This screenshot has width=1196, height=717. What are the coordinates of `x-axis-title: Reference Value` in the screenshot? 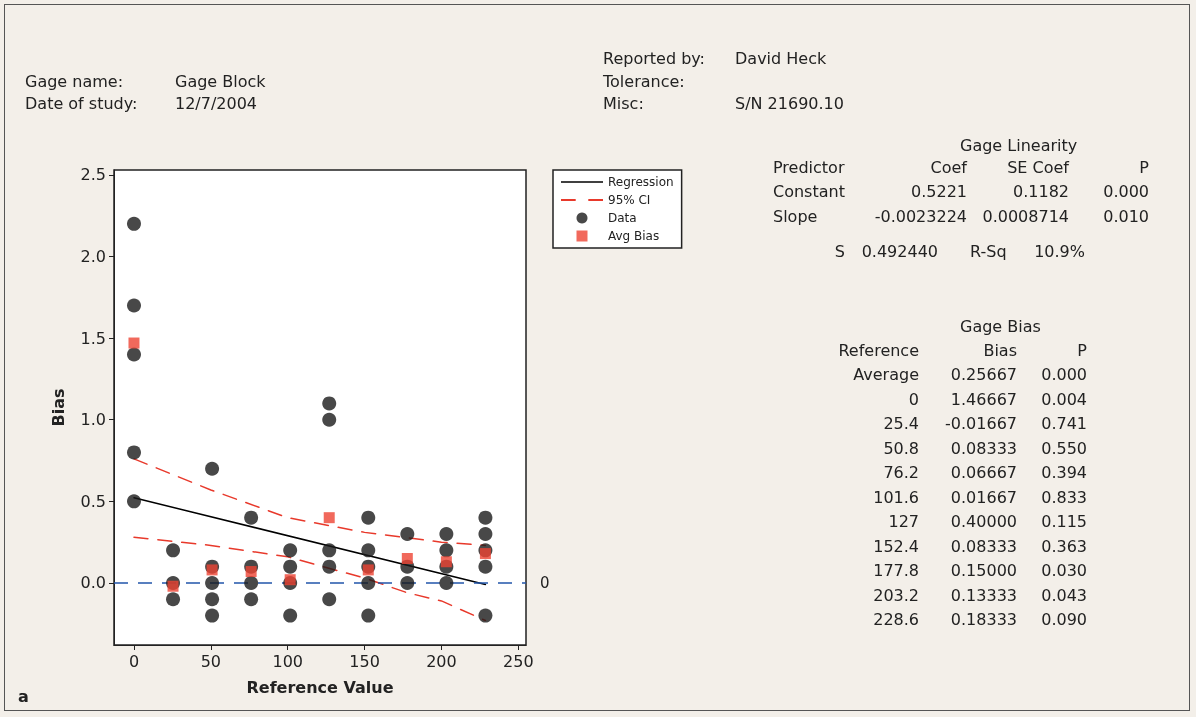 It's located at (320, 687).